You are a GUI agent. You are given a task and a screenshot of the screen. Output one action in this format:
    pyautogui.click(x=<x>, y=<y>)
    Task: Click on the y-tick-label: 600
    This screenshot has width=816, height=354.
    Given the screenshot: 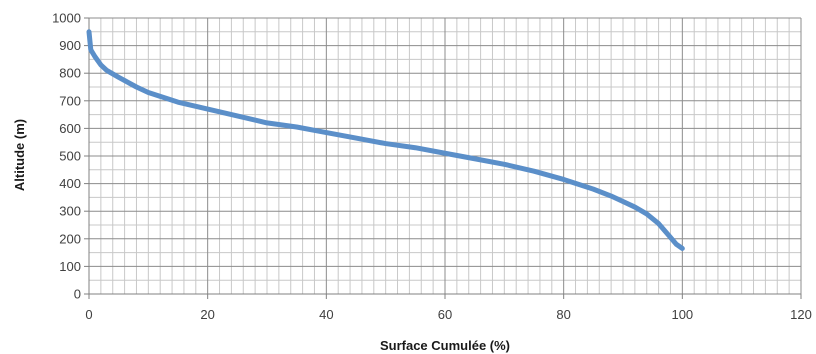 What is the action you would take?
    pyautogui.click(x=70, y=128)
    